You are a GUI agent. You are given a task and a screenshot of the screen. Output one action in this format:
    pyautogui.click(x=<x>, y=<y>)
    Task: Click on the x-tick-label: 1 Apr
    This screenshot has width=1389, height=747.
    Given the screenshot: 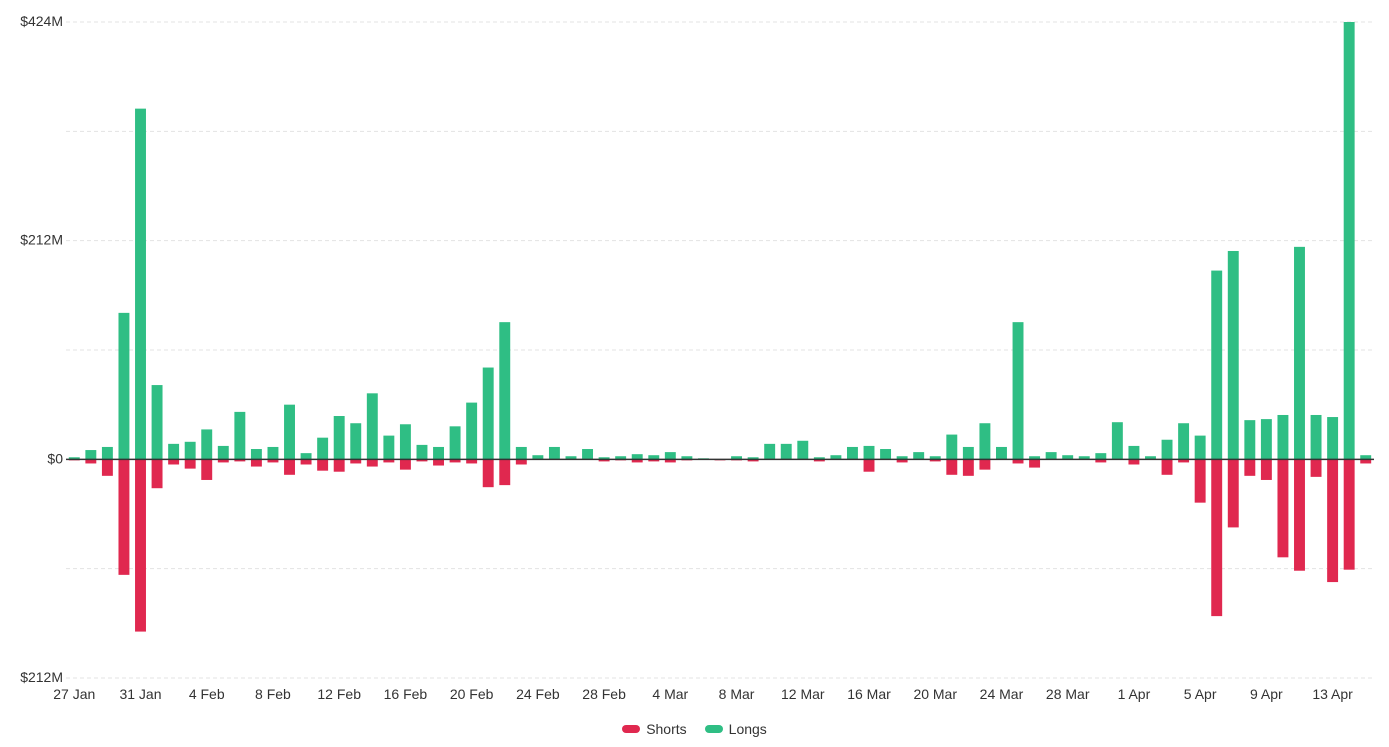 What is the action you would take?
    pyautogui.click(x=1134, y=694)
    